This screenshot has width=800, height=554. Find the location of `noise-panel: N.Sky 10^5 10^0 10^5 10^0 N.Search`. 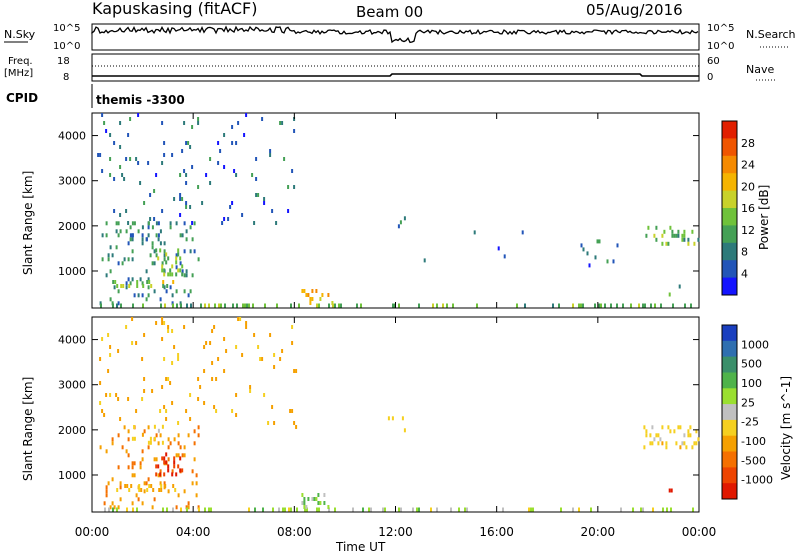

noise-panel: N.Sky 10^5 10^0 10^5 10^0 N.Search is located at coordinates (400, 37).